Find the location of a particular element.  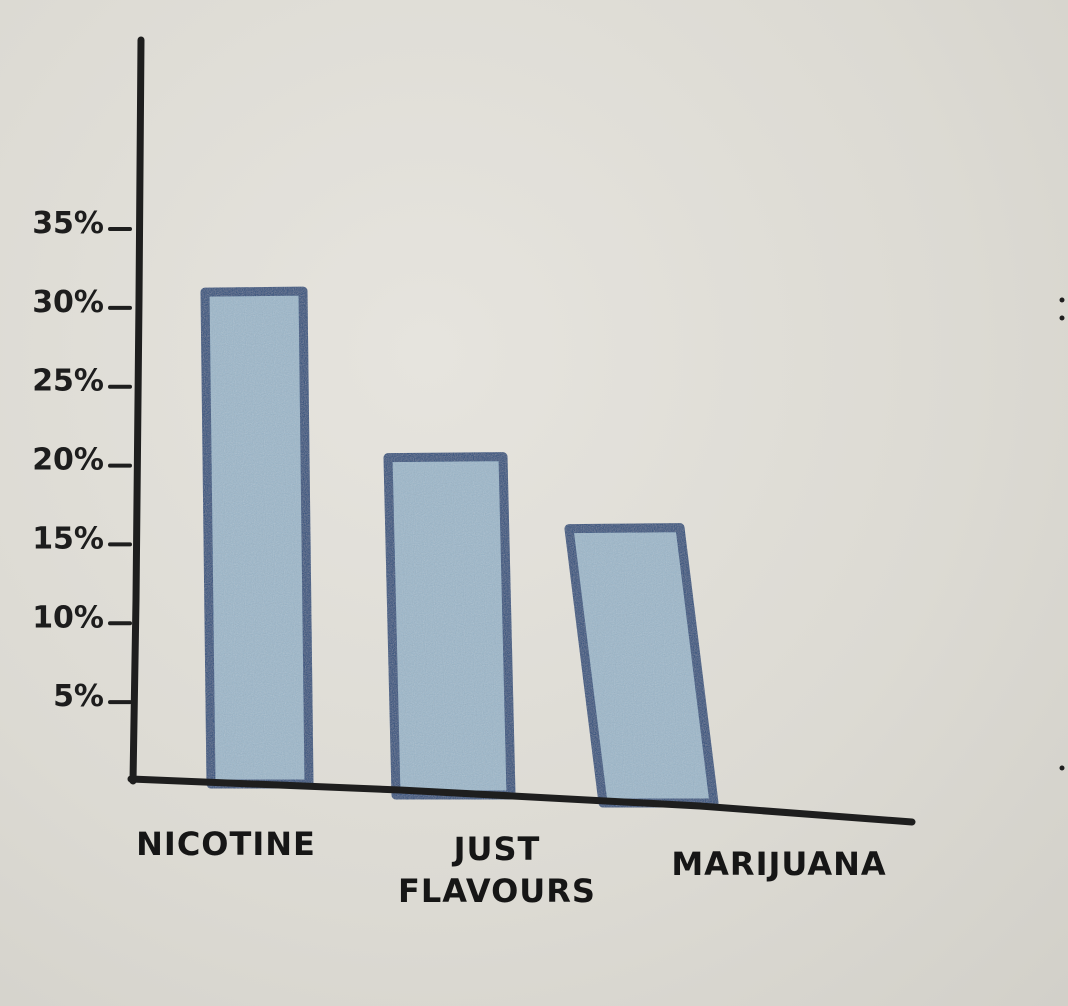

category-labels: NICOTINE JUST FLAVOURS MARIJUANA is located at coordinates (511, 867).